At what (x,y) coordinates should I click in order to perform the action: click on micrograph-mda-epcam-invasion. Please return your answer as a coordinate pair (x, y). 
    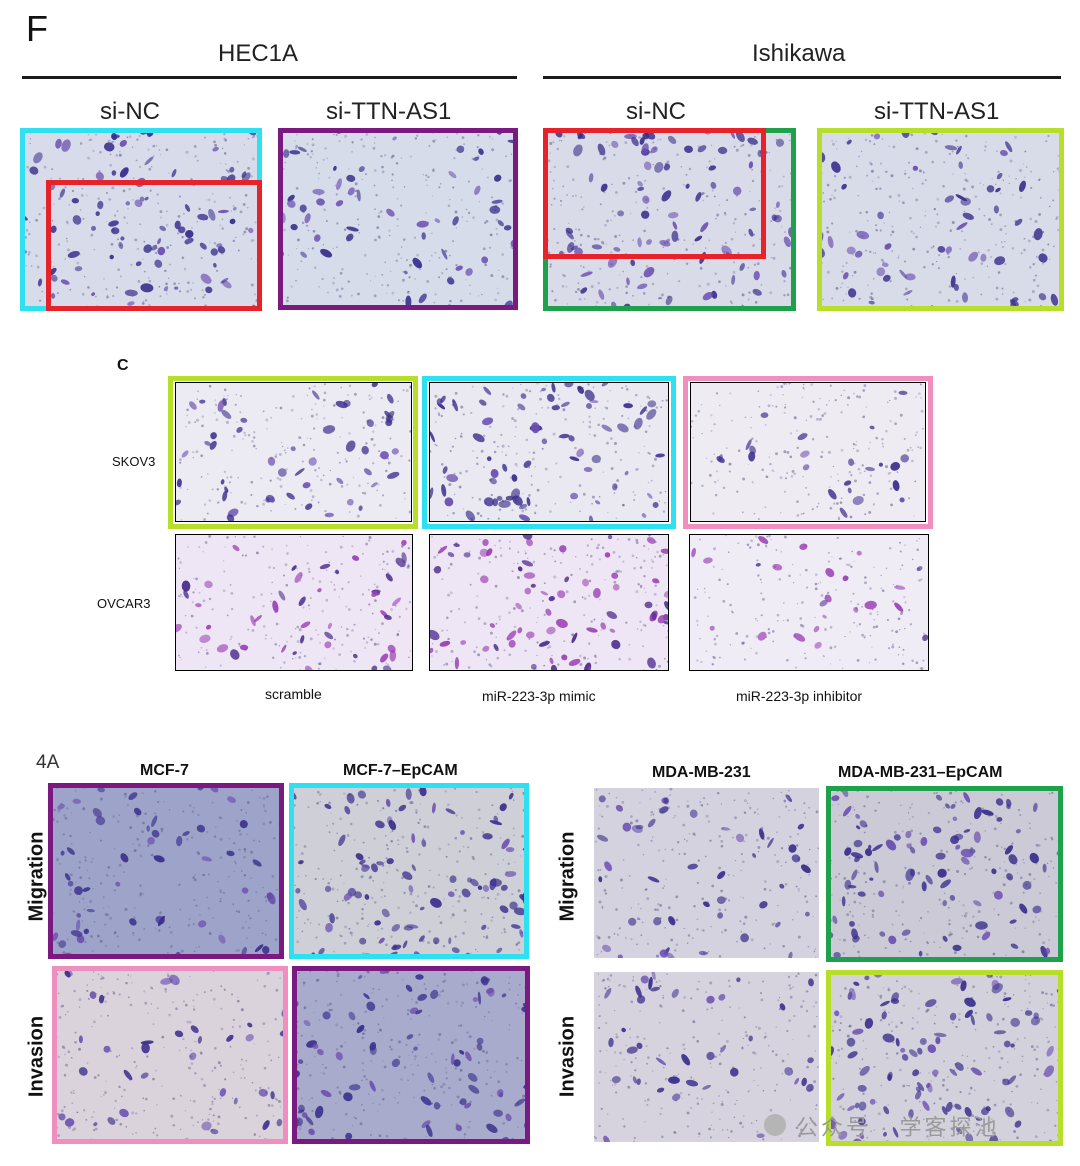
    Looking at the image, I should click on (944, 1058).